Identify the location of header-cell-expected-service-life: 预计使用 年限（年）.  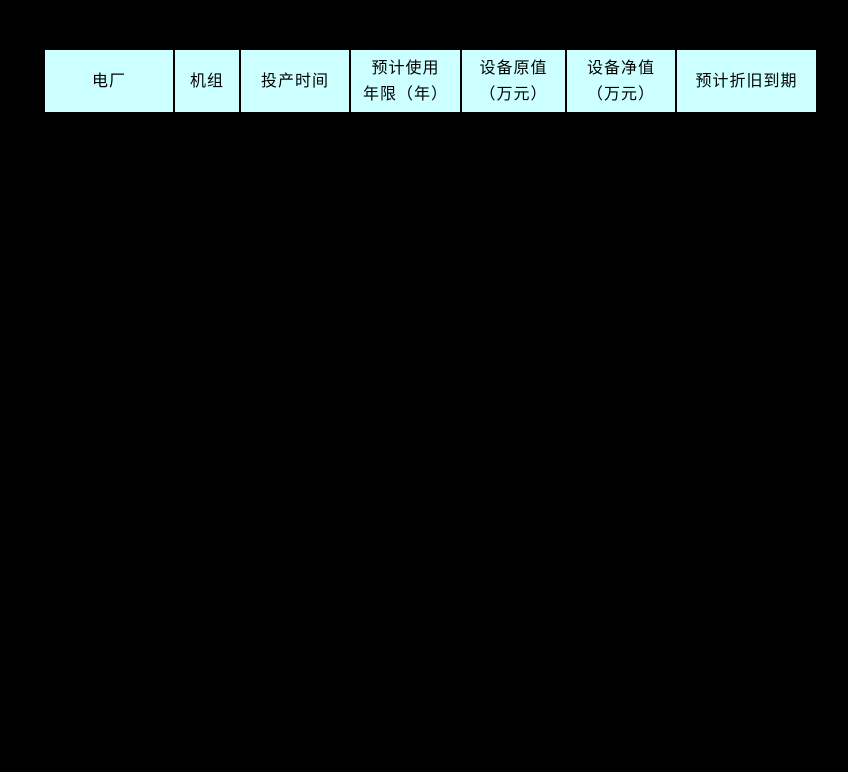
(406, 81).